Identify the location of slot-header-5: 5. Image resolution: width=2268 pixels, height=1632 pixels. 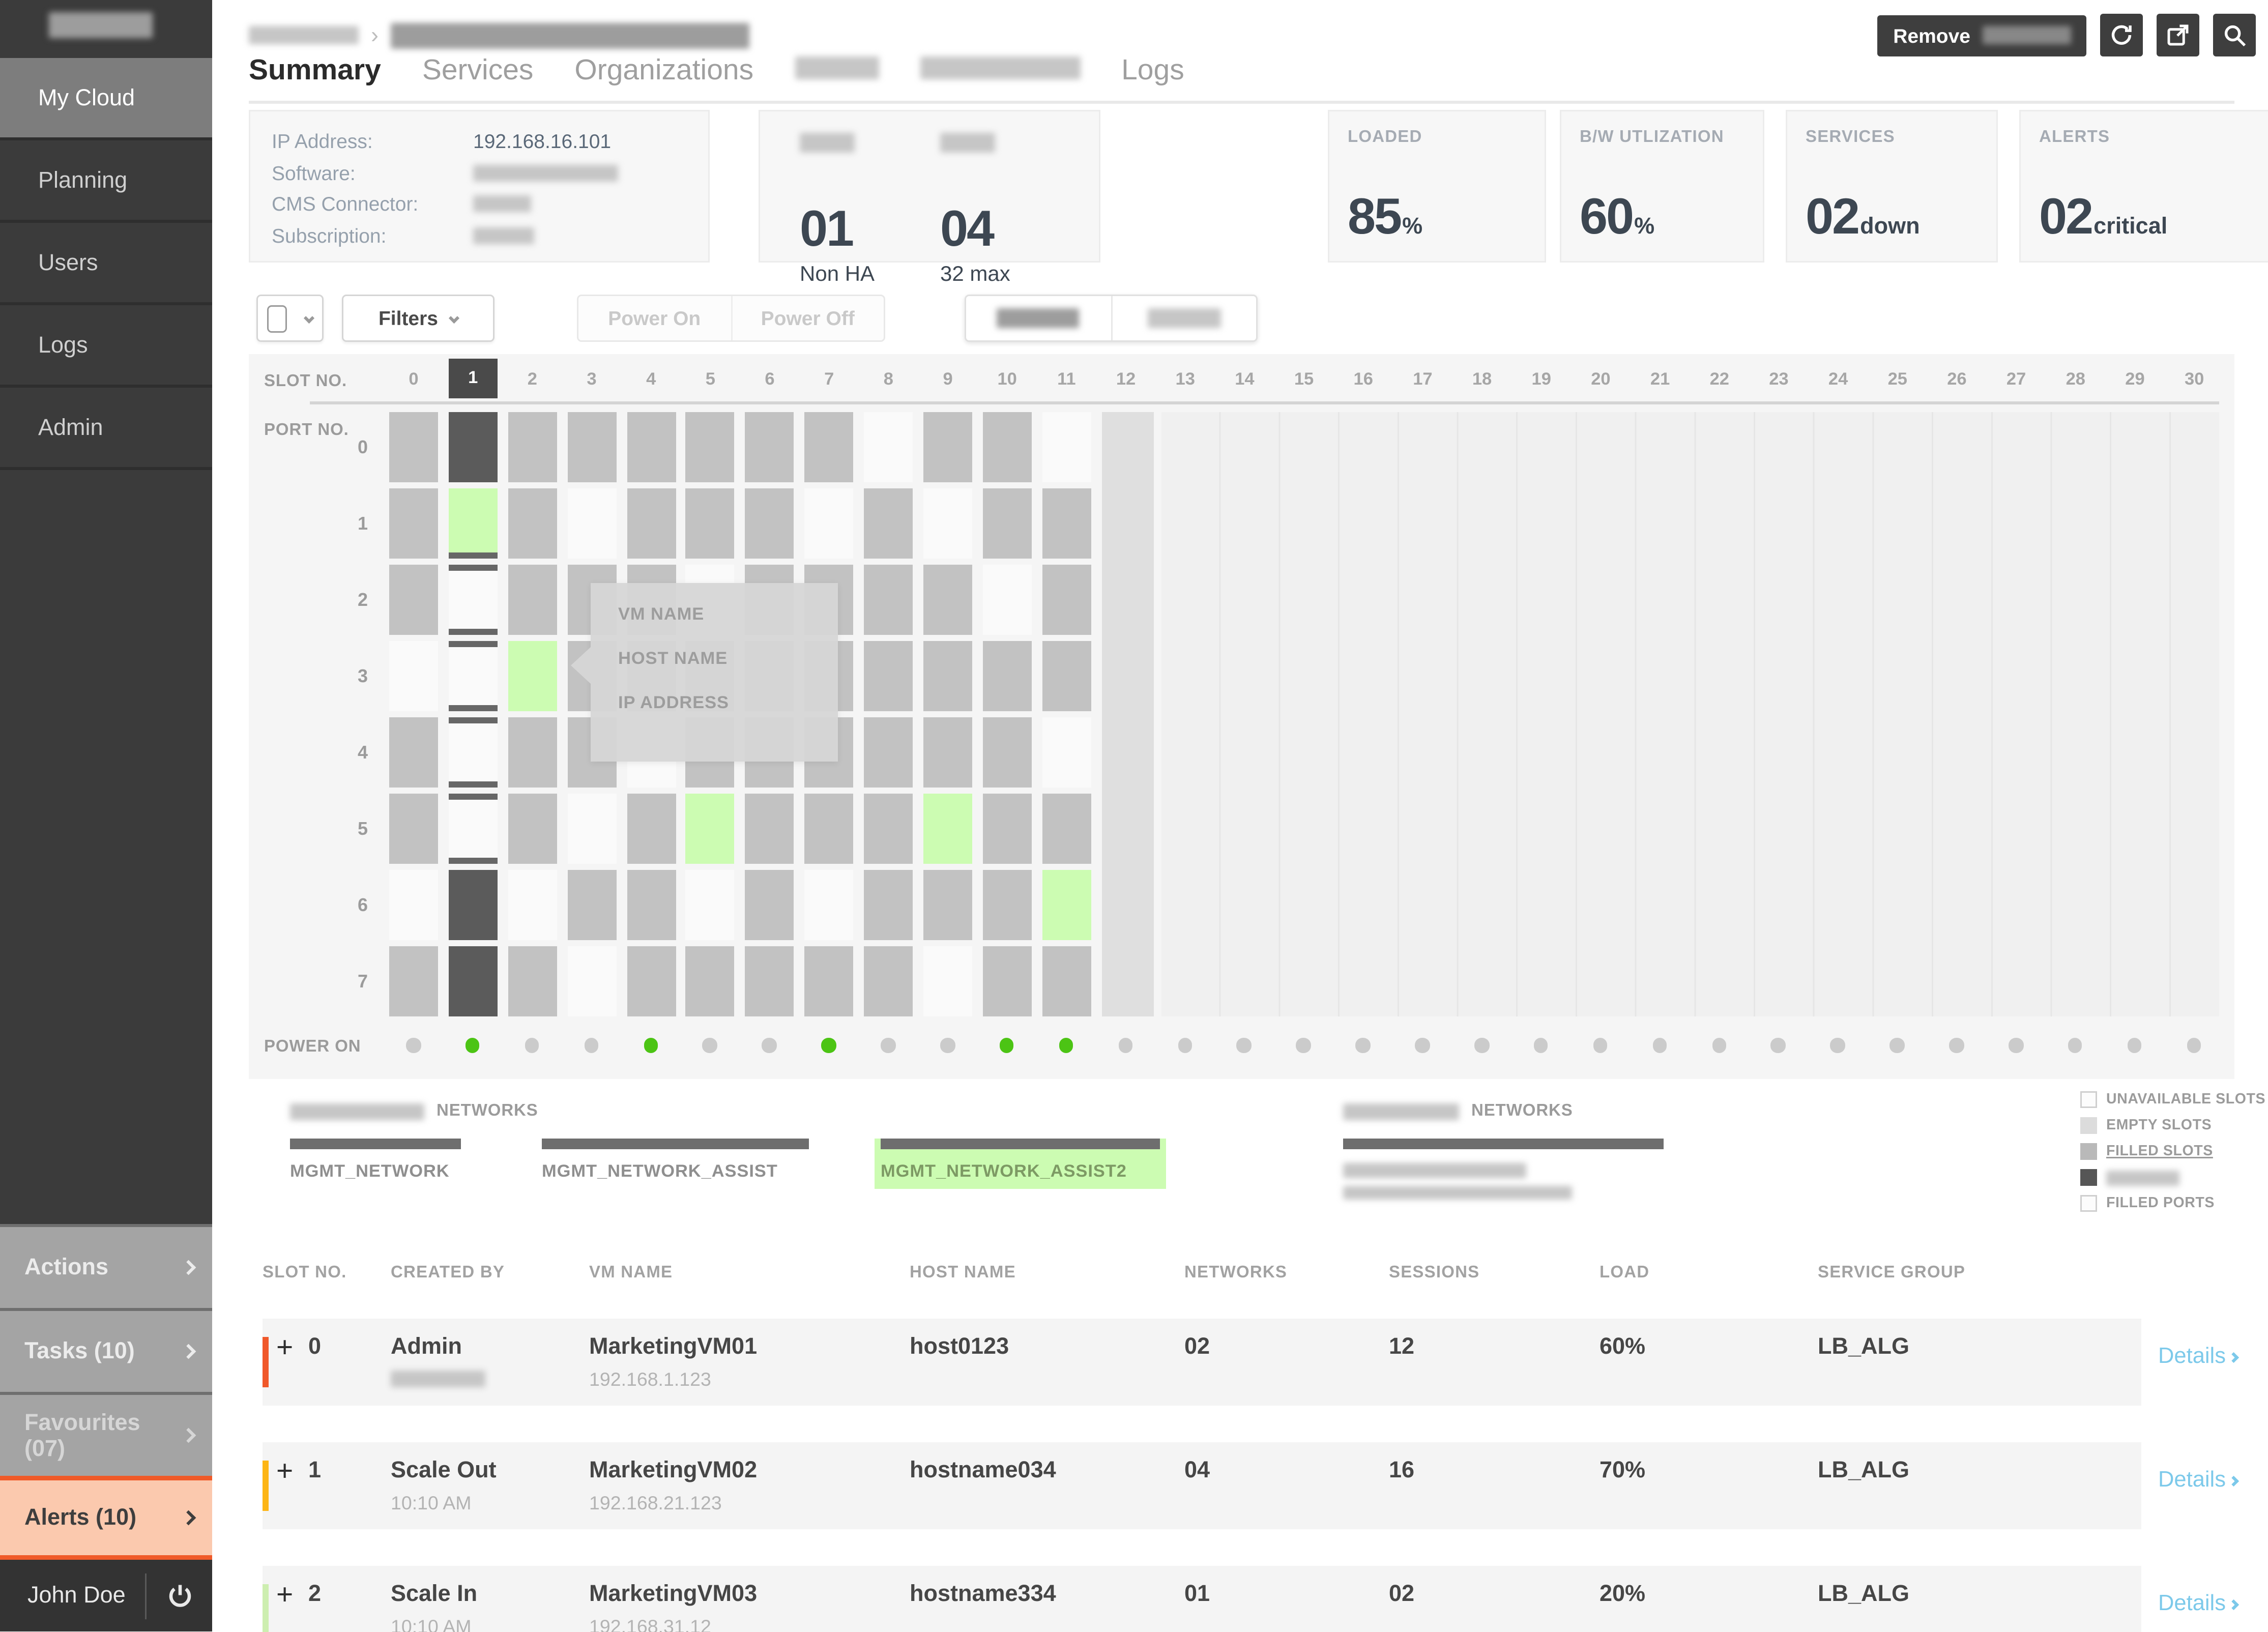
(710, 380).